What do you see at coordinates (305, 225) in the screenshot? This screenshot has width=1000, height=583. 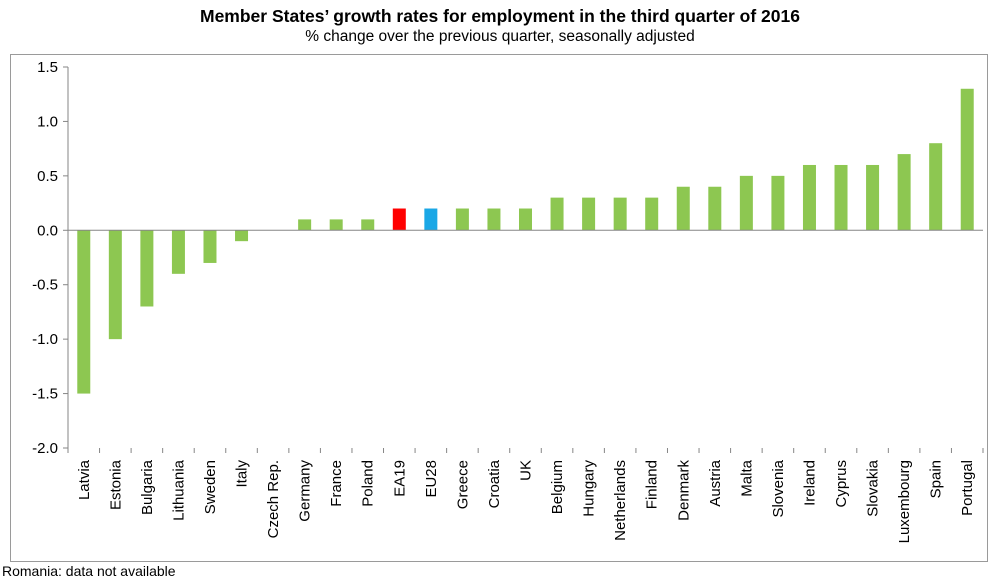 I see `bar-germany` at bounding box center [305, 225].